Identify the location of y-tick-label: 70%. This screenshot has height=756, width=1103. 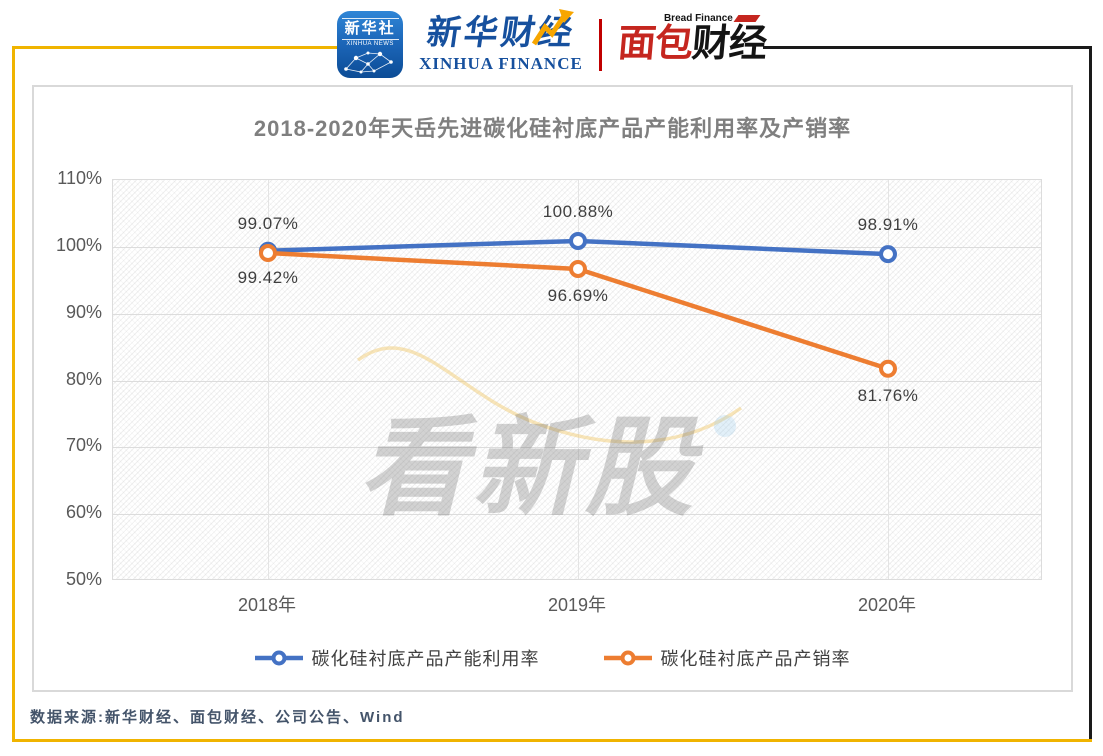
(83, 445).